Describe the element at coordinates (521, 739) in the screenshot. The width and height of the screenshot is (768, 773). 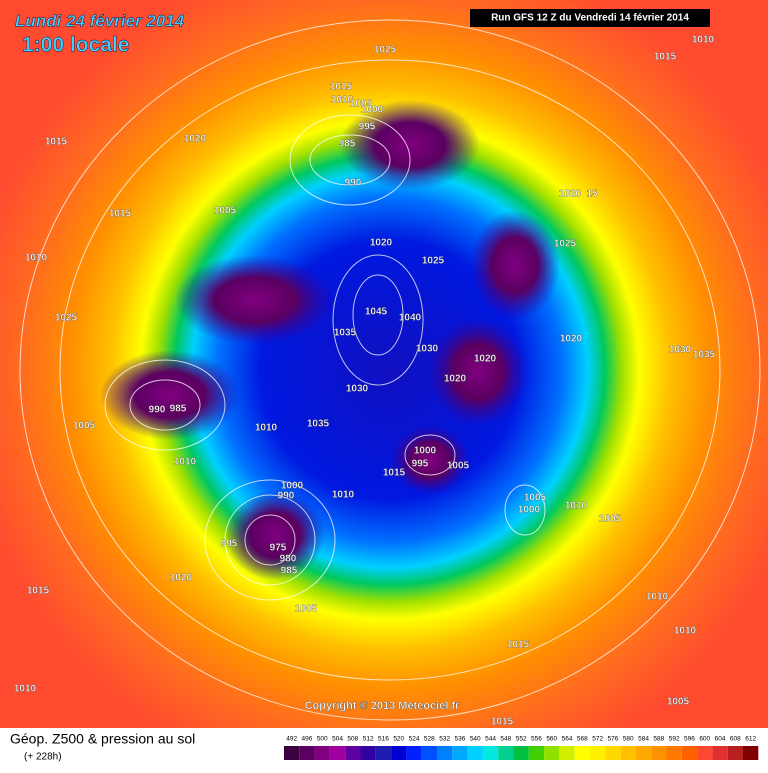
I see `legend-label: 552` at that location.